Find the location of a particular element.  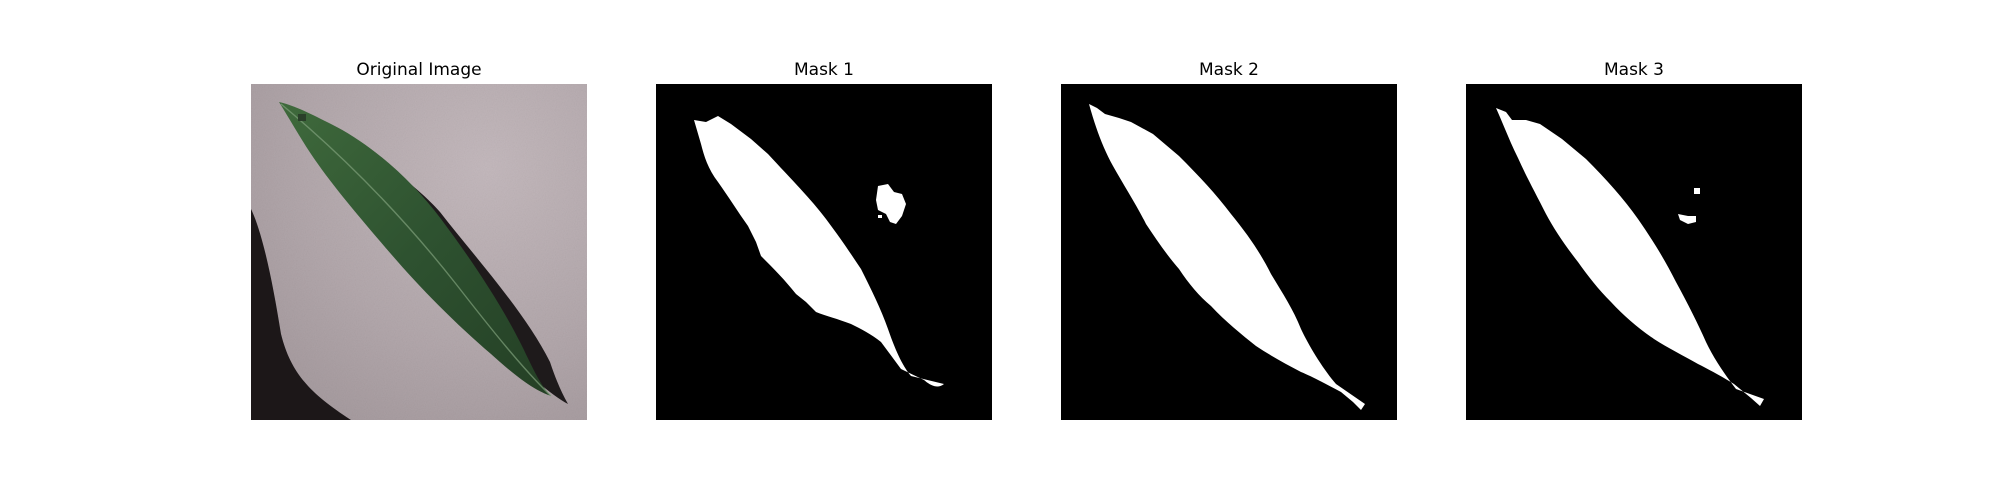

panel-mask-2: Mask 2 is located at coordinates (1229, 240).